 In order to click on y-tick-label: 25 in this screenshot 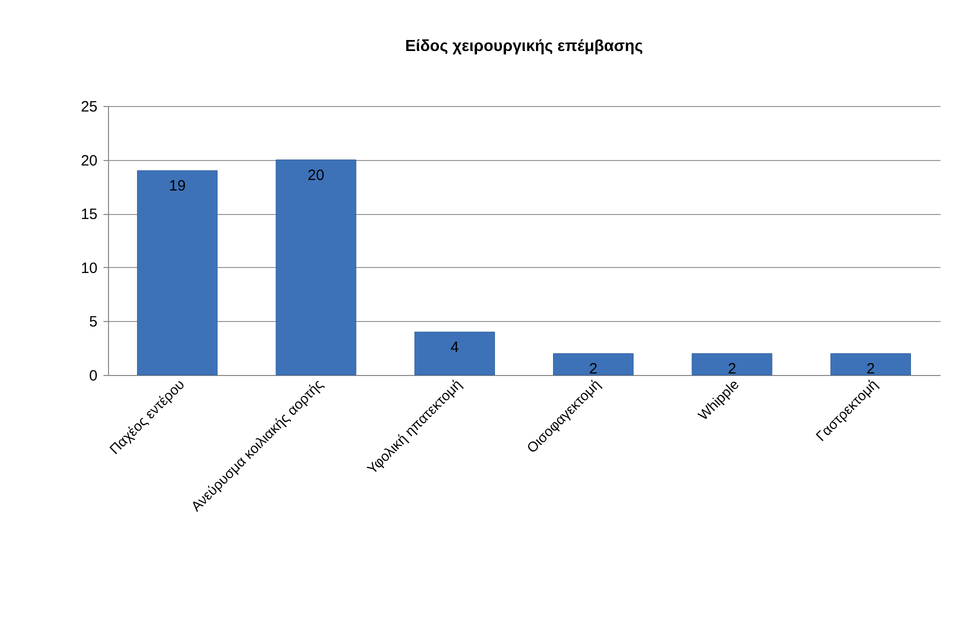, I will do `click(89, 107)`.